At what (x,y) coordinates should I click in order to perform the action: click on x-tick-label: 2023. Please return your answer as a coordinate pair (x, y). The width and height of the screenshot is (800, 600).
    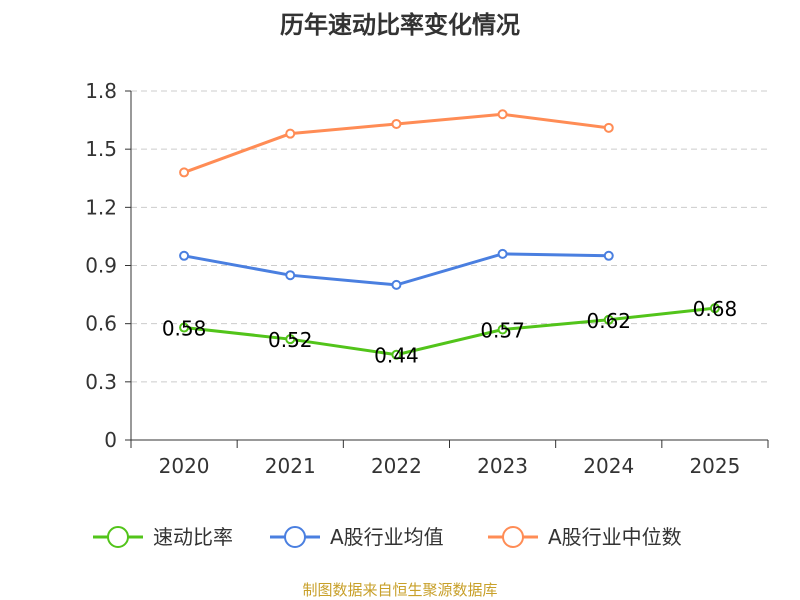
    Looking at the image, I should click on (502, 466).